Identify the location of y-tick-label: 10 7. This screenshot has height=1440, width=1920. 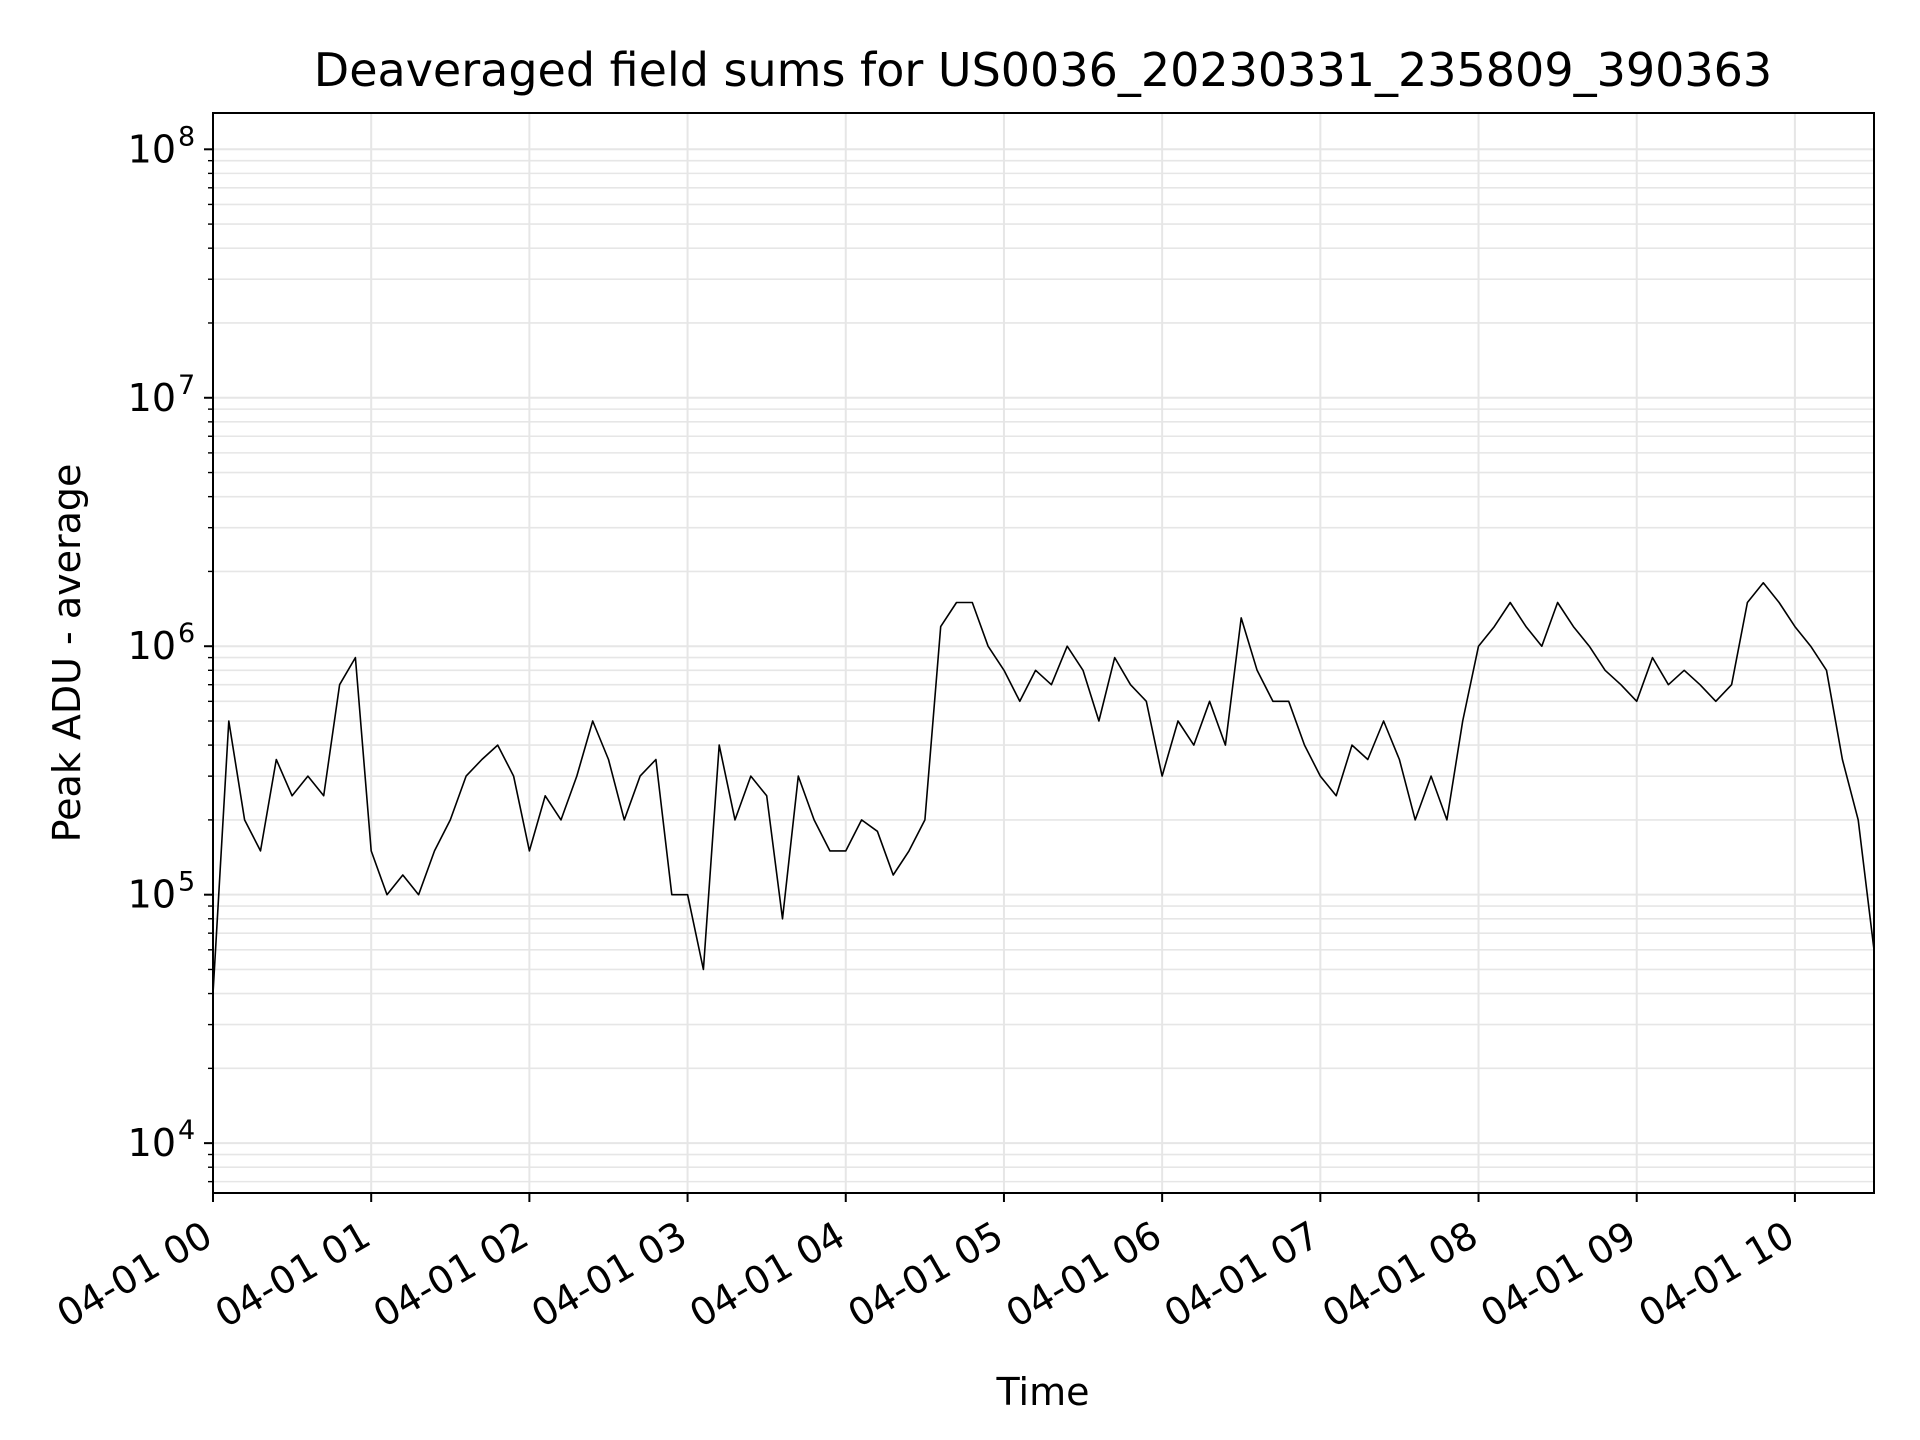
(162, 395).